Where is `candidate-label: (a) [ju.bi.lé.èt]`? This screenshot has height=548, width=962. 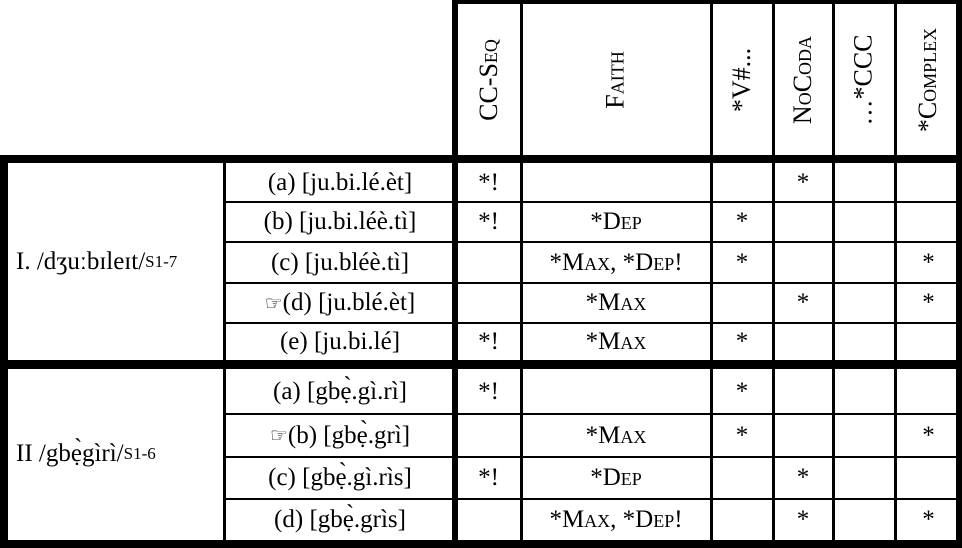
candidate-label: (a) [ju.bi.lé.èt] is located at coordinates (340, 182).